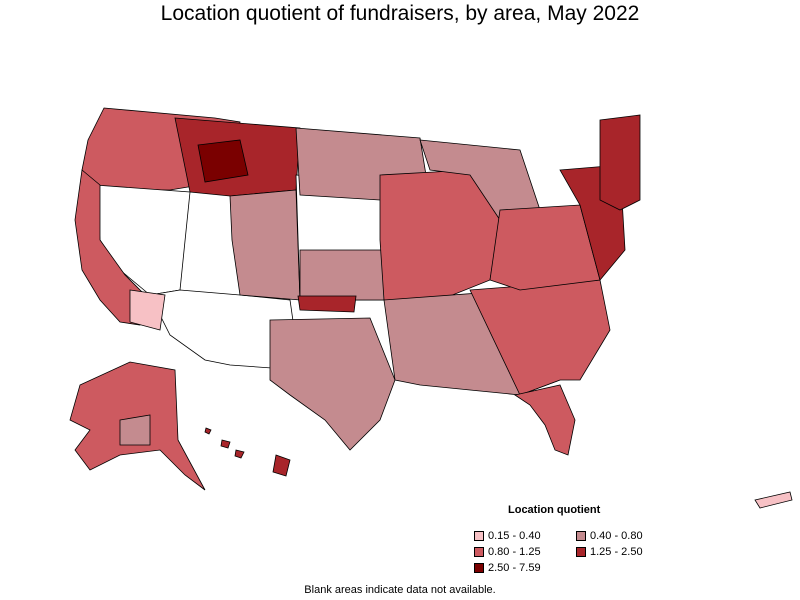 This screenshot has width=800, height=600. Describe the element at coordinates (620, 162) in the screenshot. I see `region-new-england` at that location.